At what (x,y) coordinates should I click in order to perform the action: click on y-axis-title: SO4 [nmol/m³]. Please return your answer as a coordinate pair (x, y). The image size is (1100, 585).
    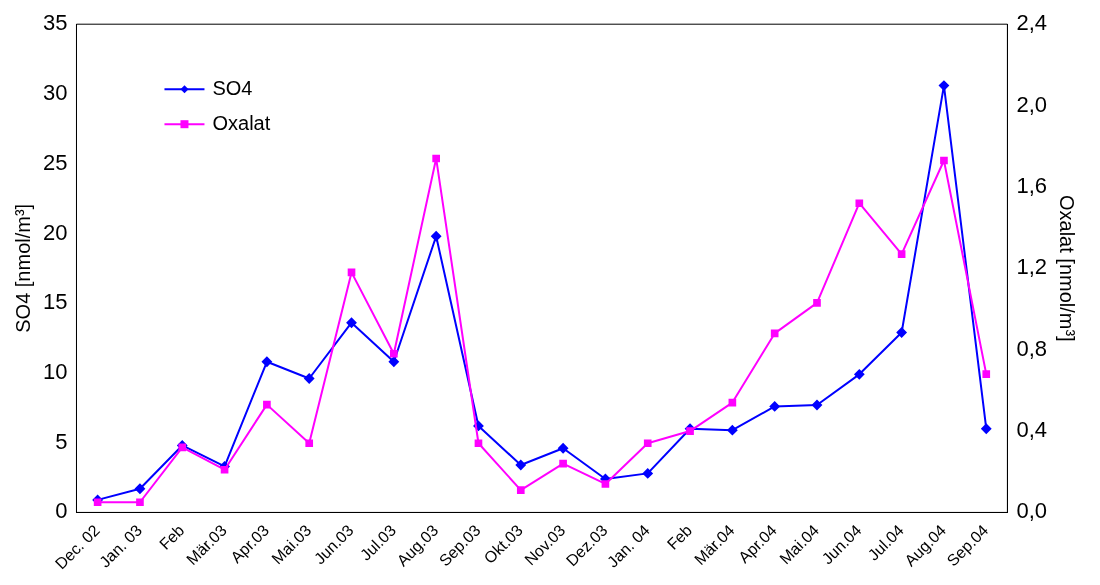
    Looking at the image, I should click on (22, 268).